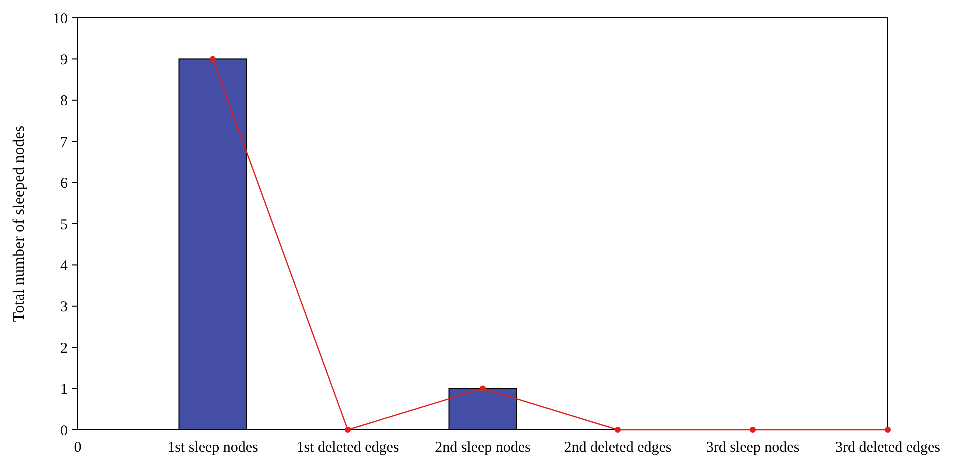 Image resolution: width=958 pixels, height=466 pixels. I want to click on x-tick-label: 1st sleep nodes, so click(213, 448).